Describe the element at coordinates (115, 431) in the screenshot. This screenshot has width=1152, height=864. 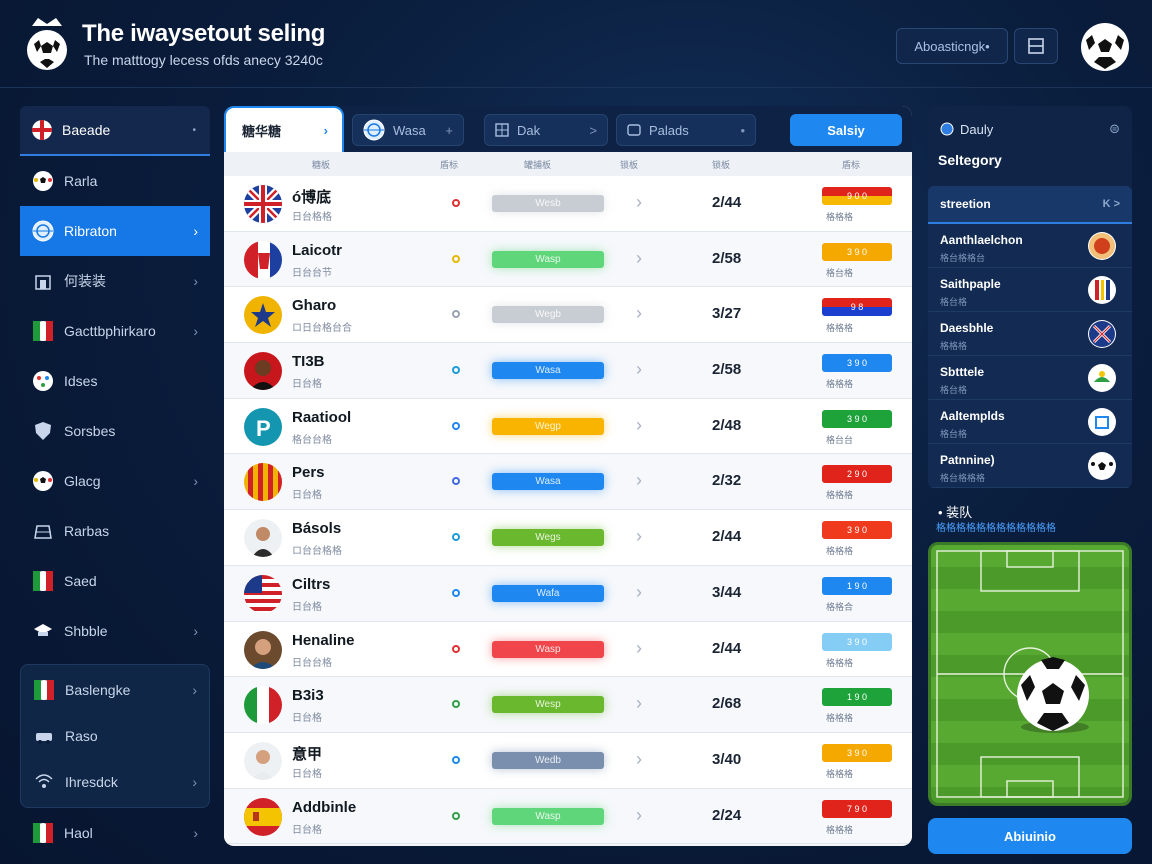
I see `sidebar-item: Sorsbes` at that location.